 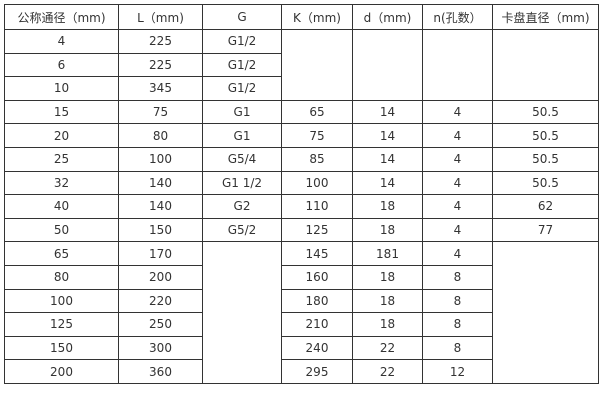 What do you see at coordinates (242, 206) in the screenshot?
I see `table-cell: G2` at bounding box center [242, 206].